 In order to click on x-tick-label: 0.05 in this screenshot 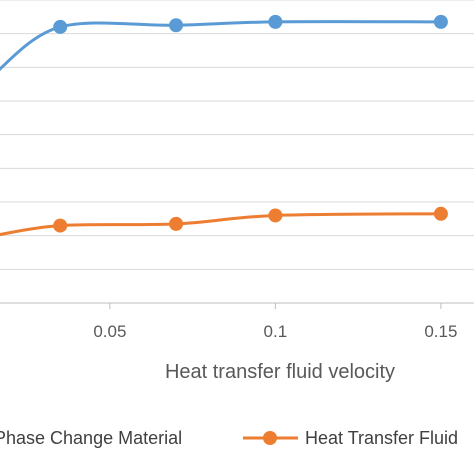, I will do `click(109, 331)`.